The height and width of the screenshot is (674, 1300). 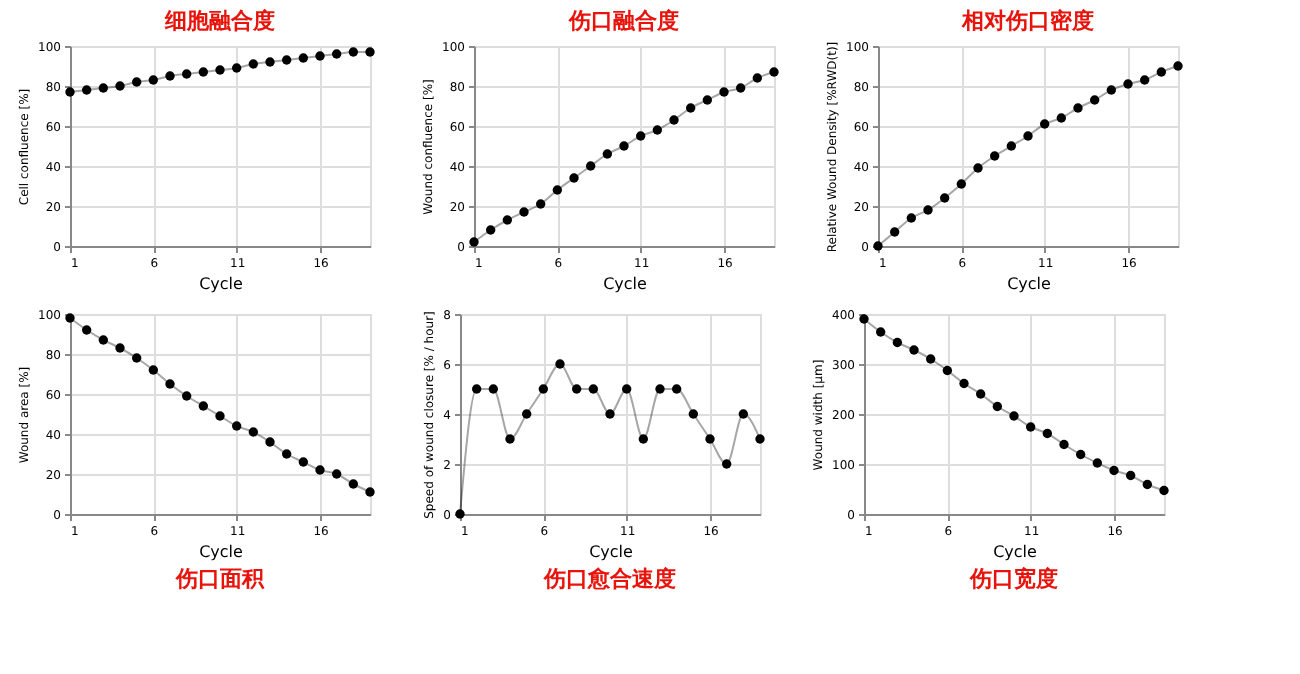 What do you see at coordinates (1013, 579) in the screenshot?
I see `text: 伤口宽度` at bounding box center [1013, 579].